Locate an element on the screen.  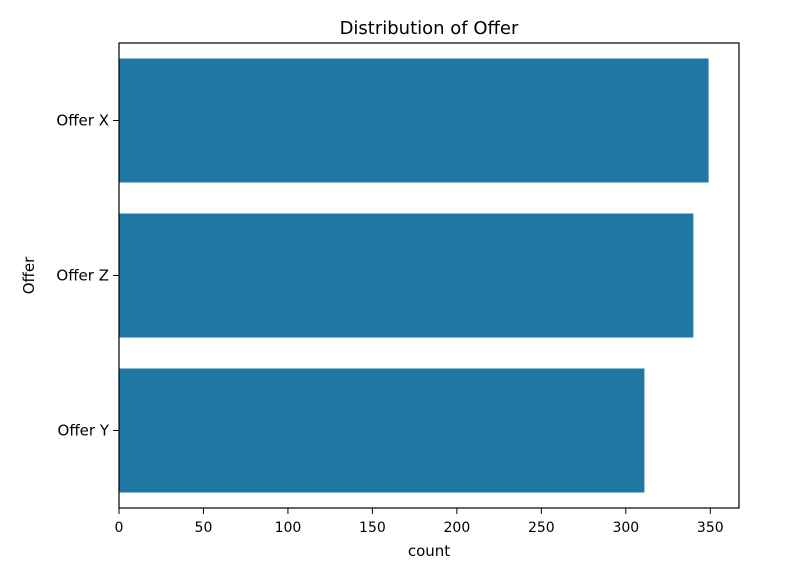
y-ticks: Offer X Offer Z Offer Y is located at coordinates (87, 276).